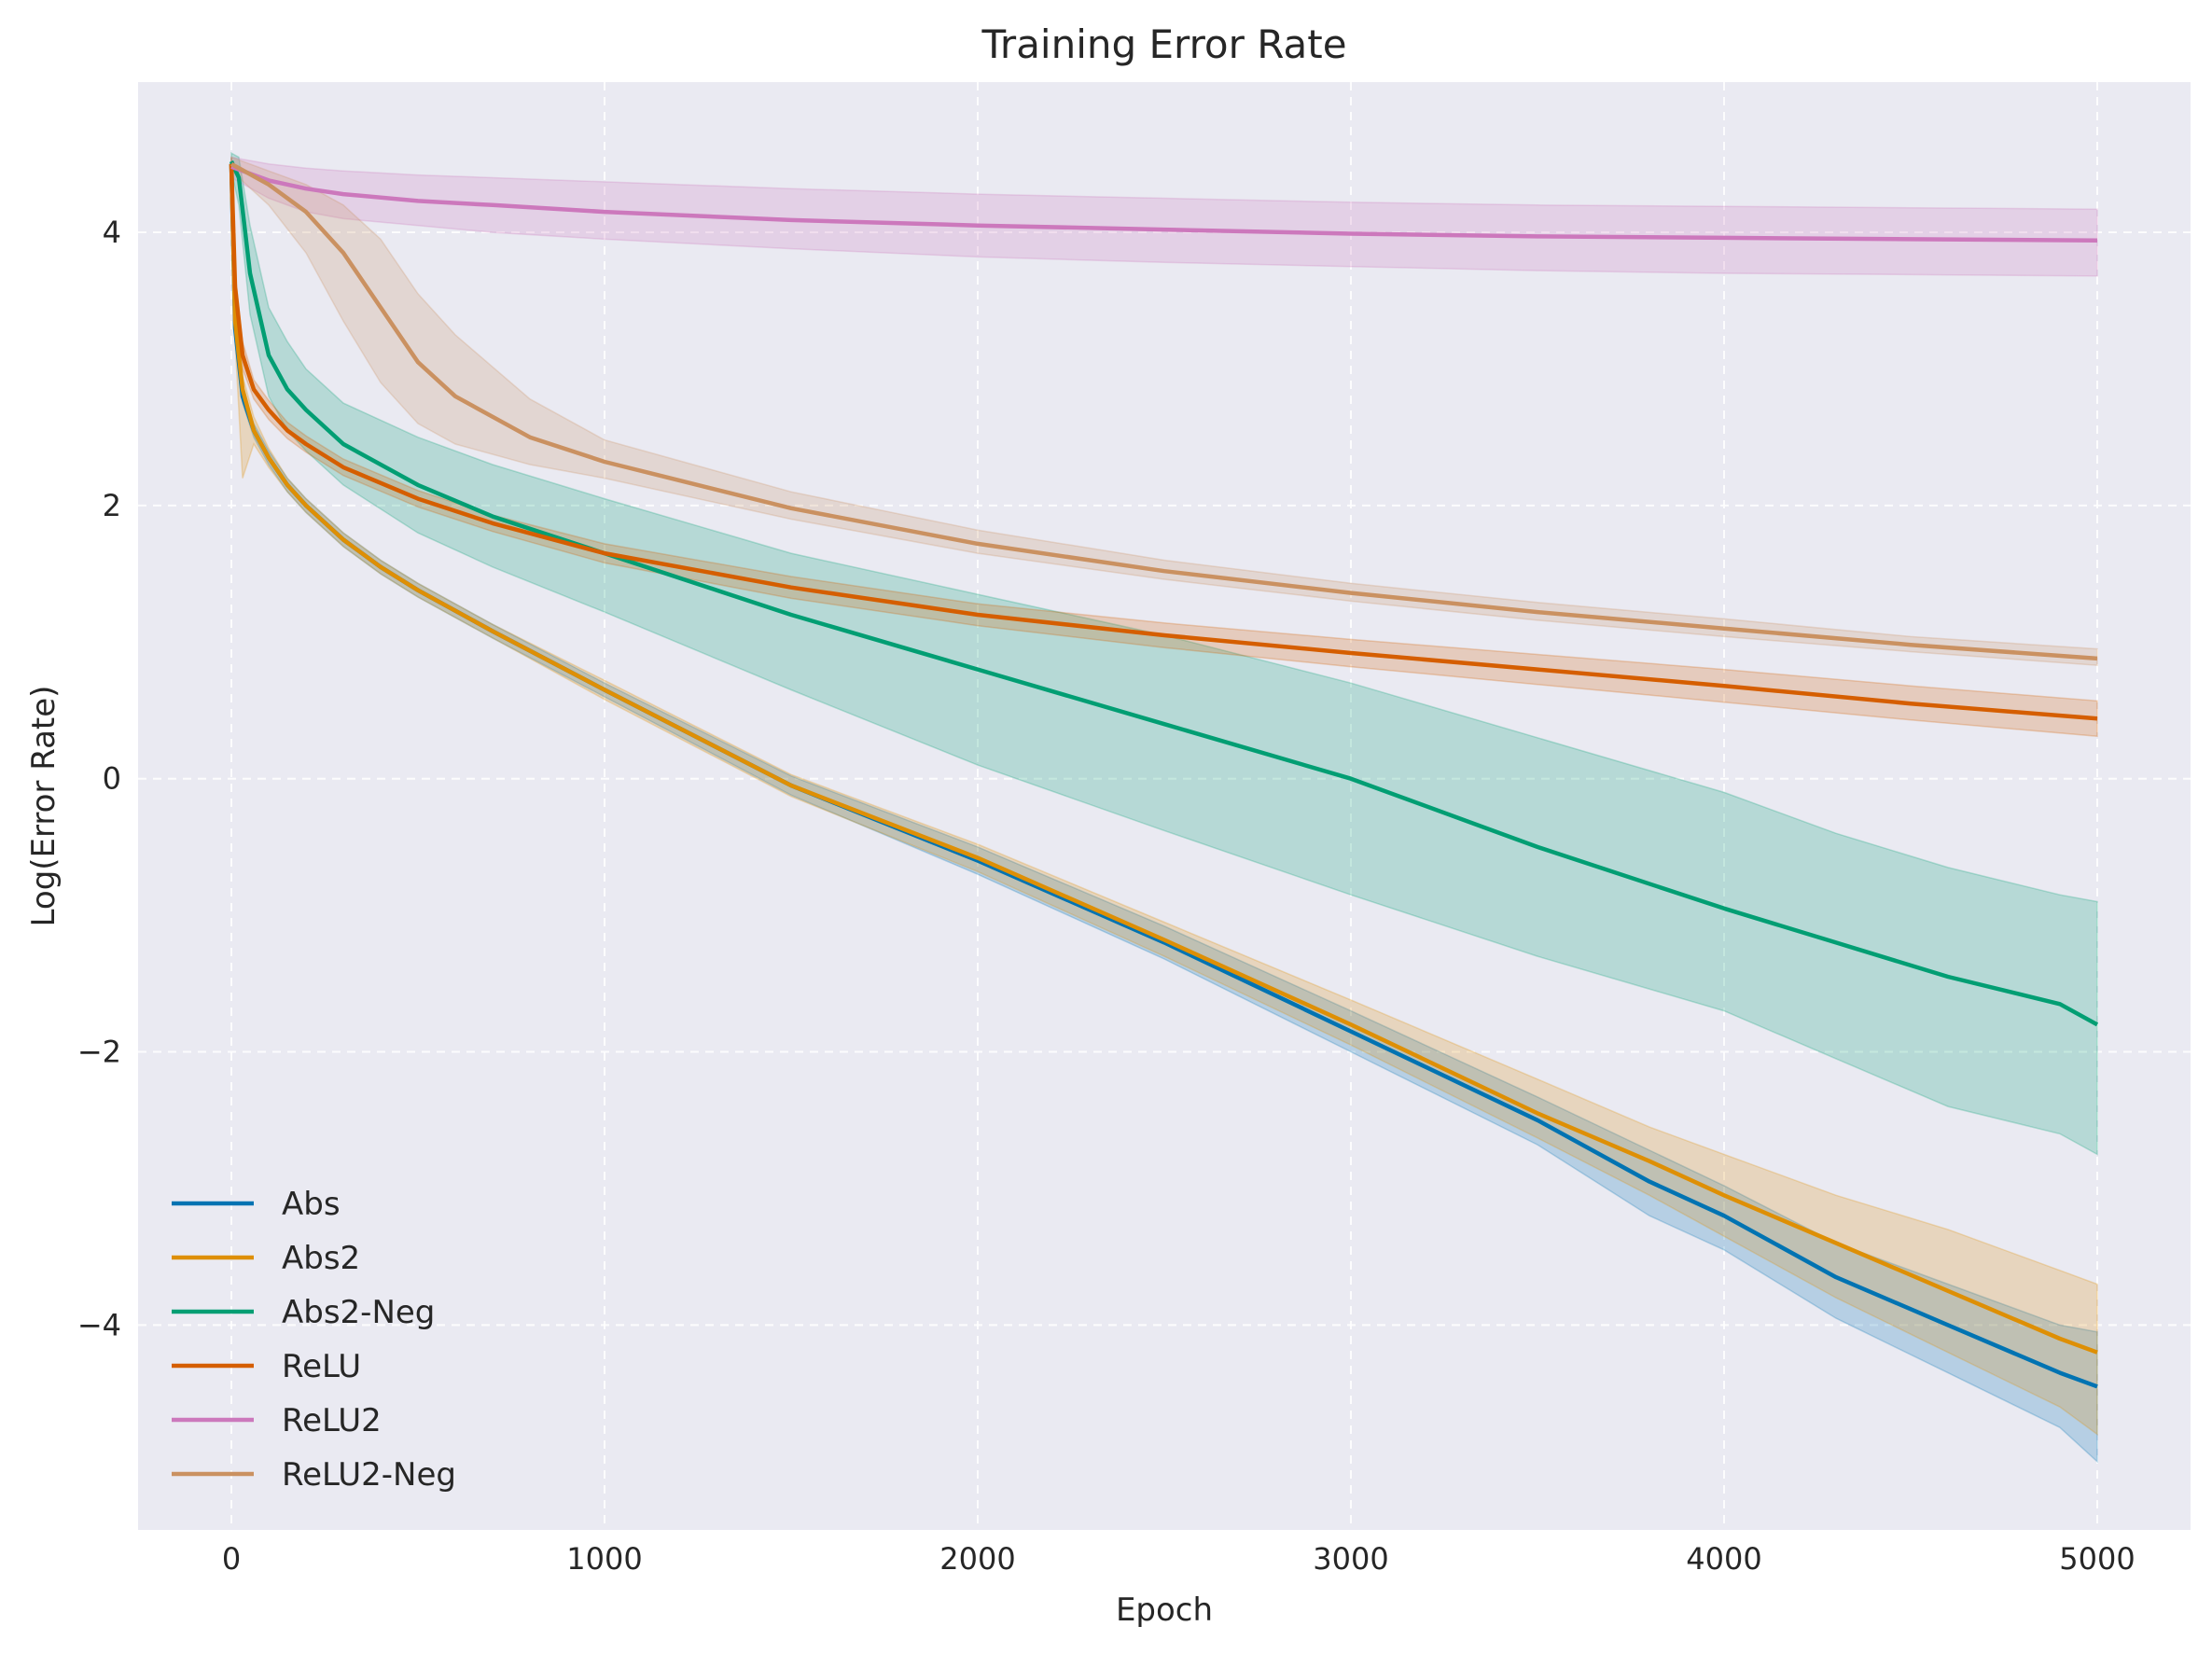 This screenshot has width=2212, height=1654. Describe the element at coordinates (604, 1559) in the screenshot. I see `x-tick-label: 1000` at that location.